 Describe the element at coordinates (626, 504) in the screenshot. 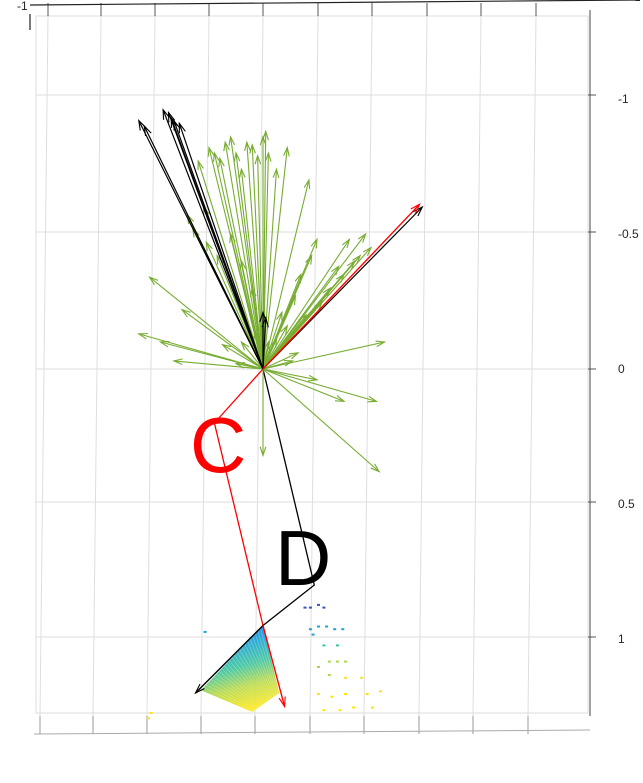

I see `y-tick-label: 0.5` at that location.